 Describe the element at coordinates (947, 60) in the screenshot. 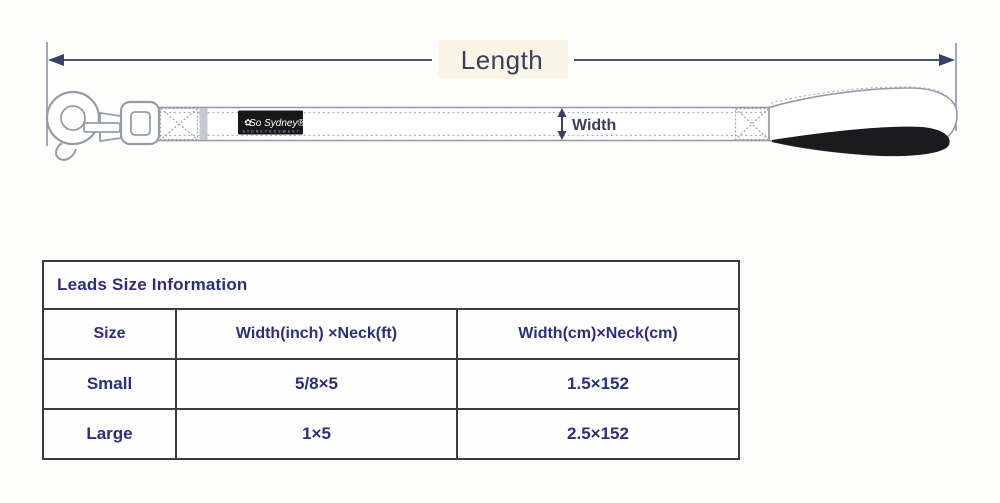

I see `arrow-right-icon` at that location.